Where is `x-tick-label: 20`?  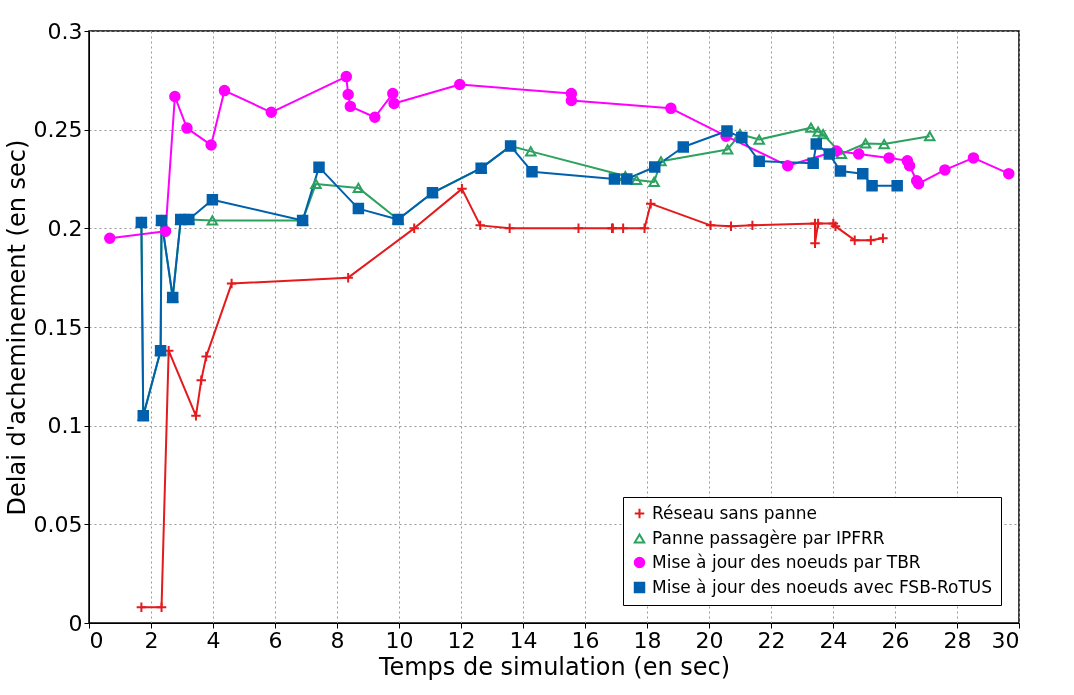
x-tick-label: 20 is located at coordinates (709, 640).